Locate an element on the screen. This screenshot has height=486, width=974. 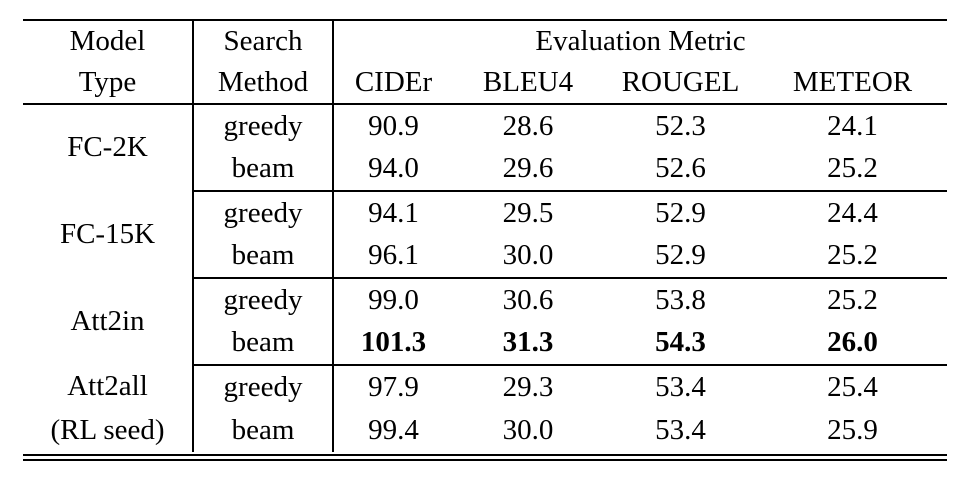
model-name-line2: (RL seed) is located at coordinates (107, 429).